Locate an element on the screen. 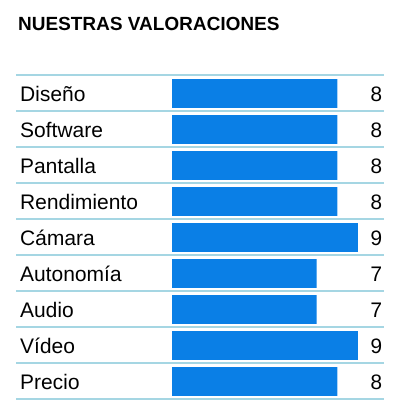  y-tick-label: Cámara is located at coordinates (58, 238).